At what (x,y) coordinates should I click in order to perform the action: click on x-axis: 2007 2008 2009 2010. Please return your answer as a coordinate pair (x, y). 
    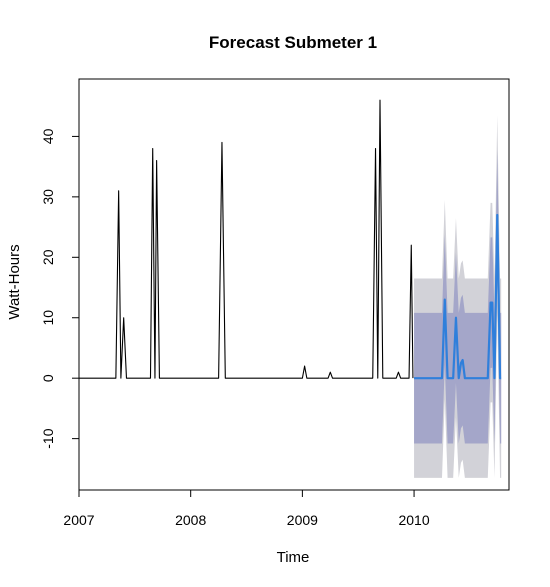
    Looking at the image, I should click on (246, 508).